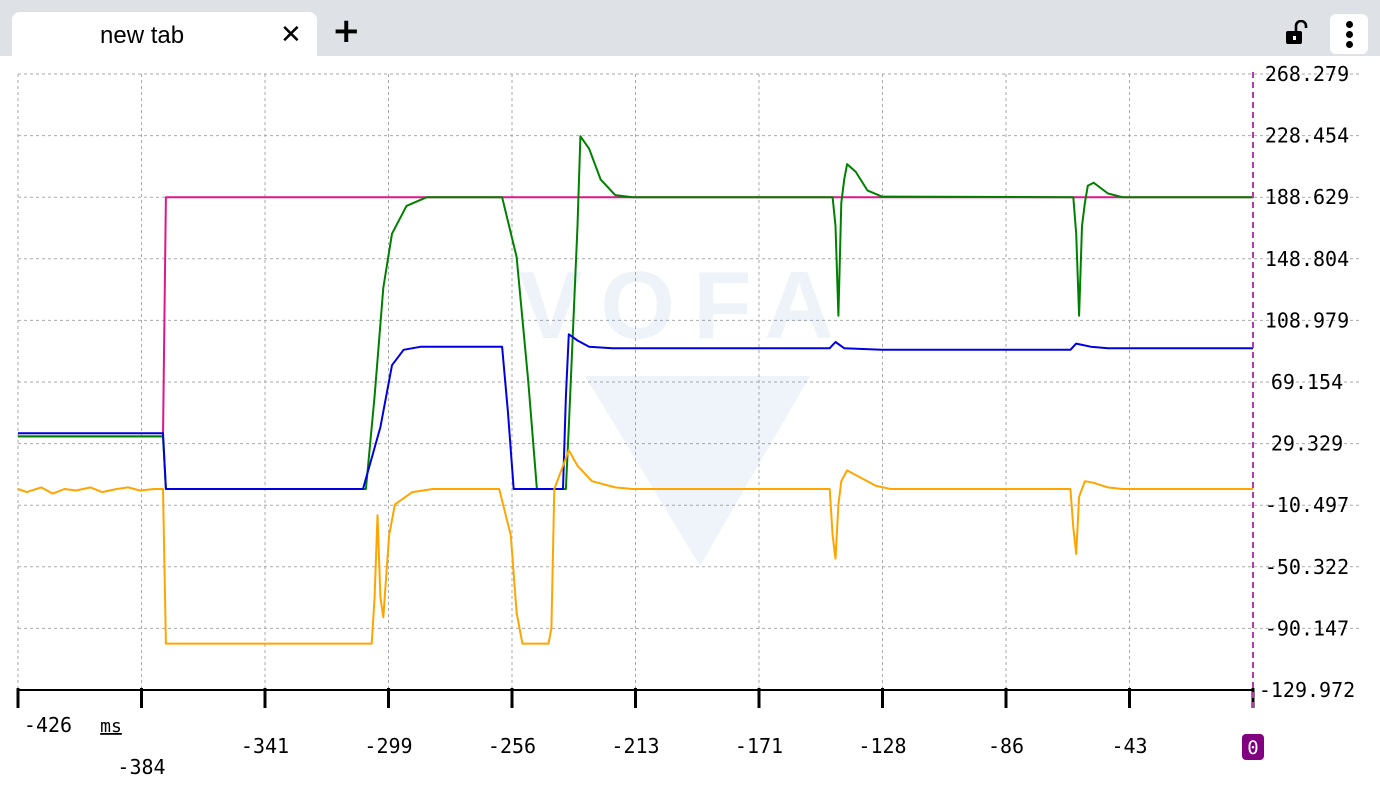 This screenshot has width=1380, height=798. What do you see at coordinates (1307, 259) in the screenshot?
I see `y-tick-label: 148.804` at bounding box center [1307, 259].